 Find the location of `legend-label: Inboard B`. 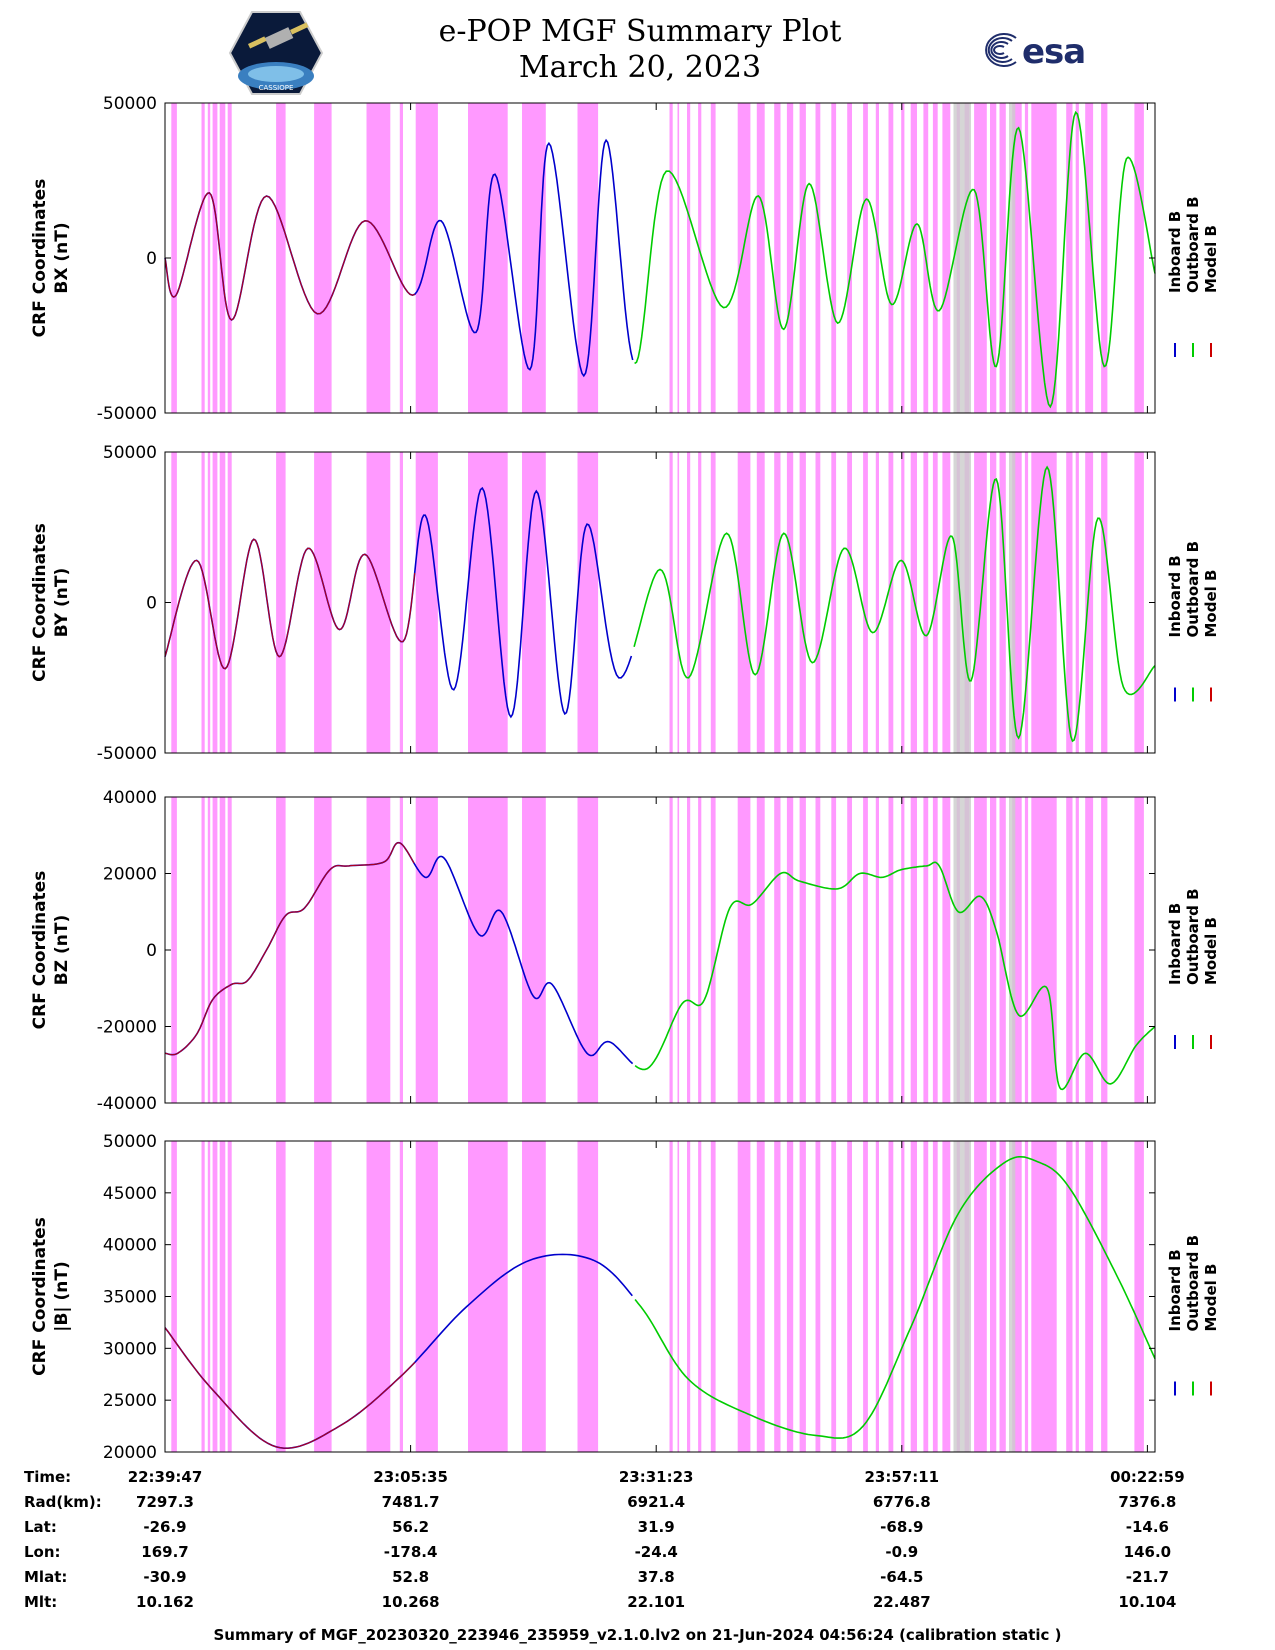

legend-label: Inboard B is located at coordinates (1175, 1290).